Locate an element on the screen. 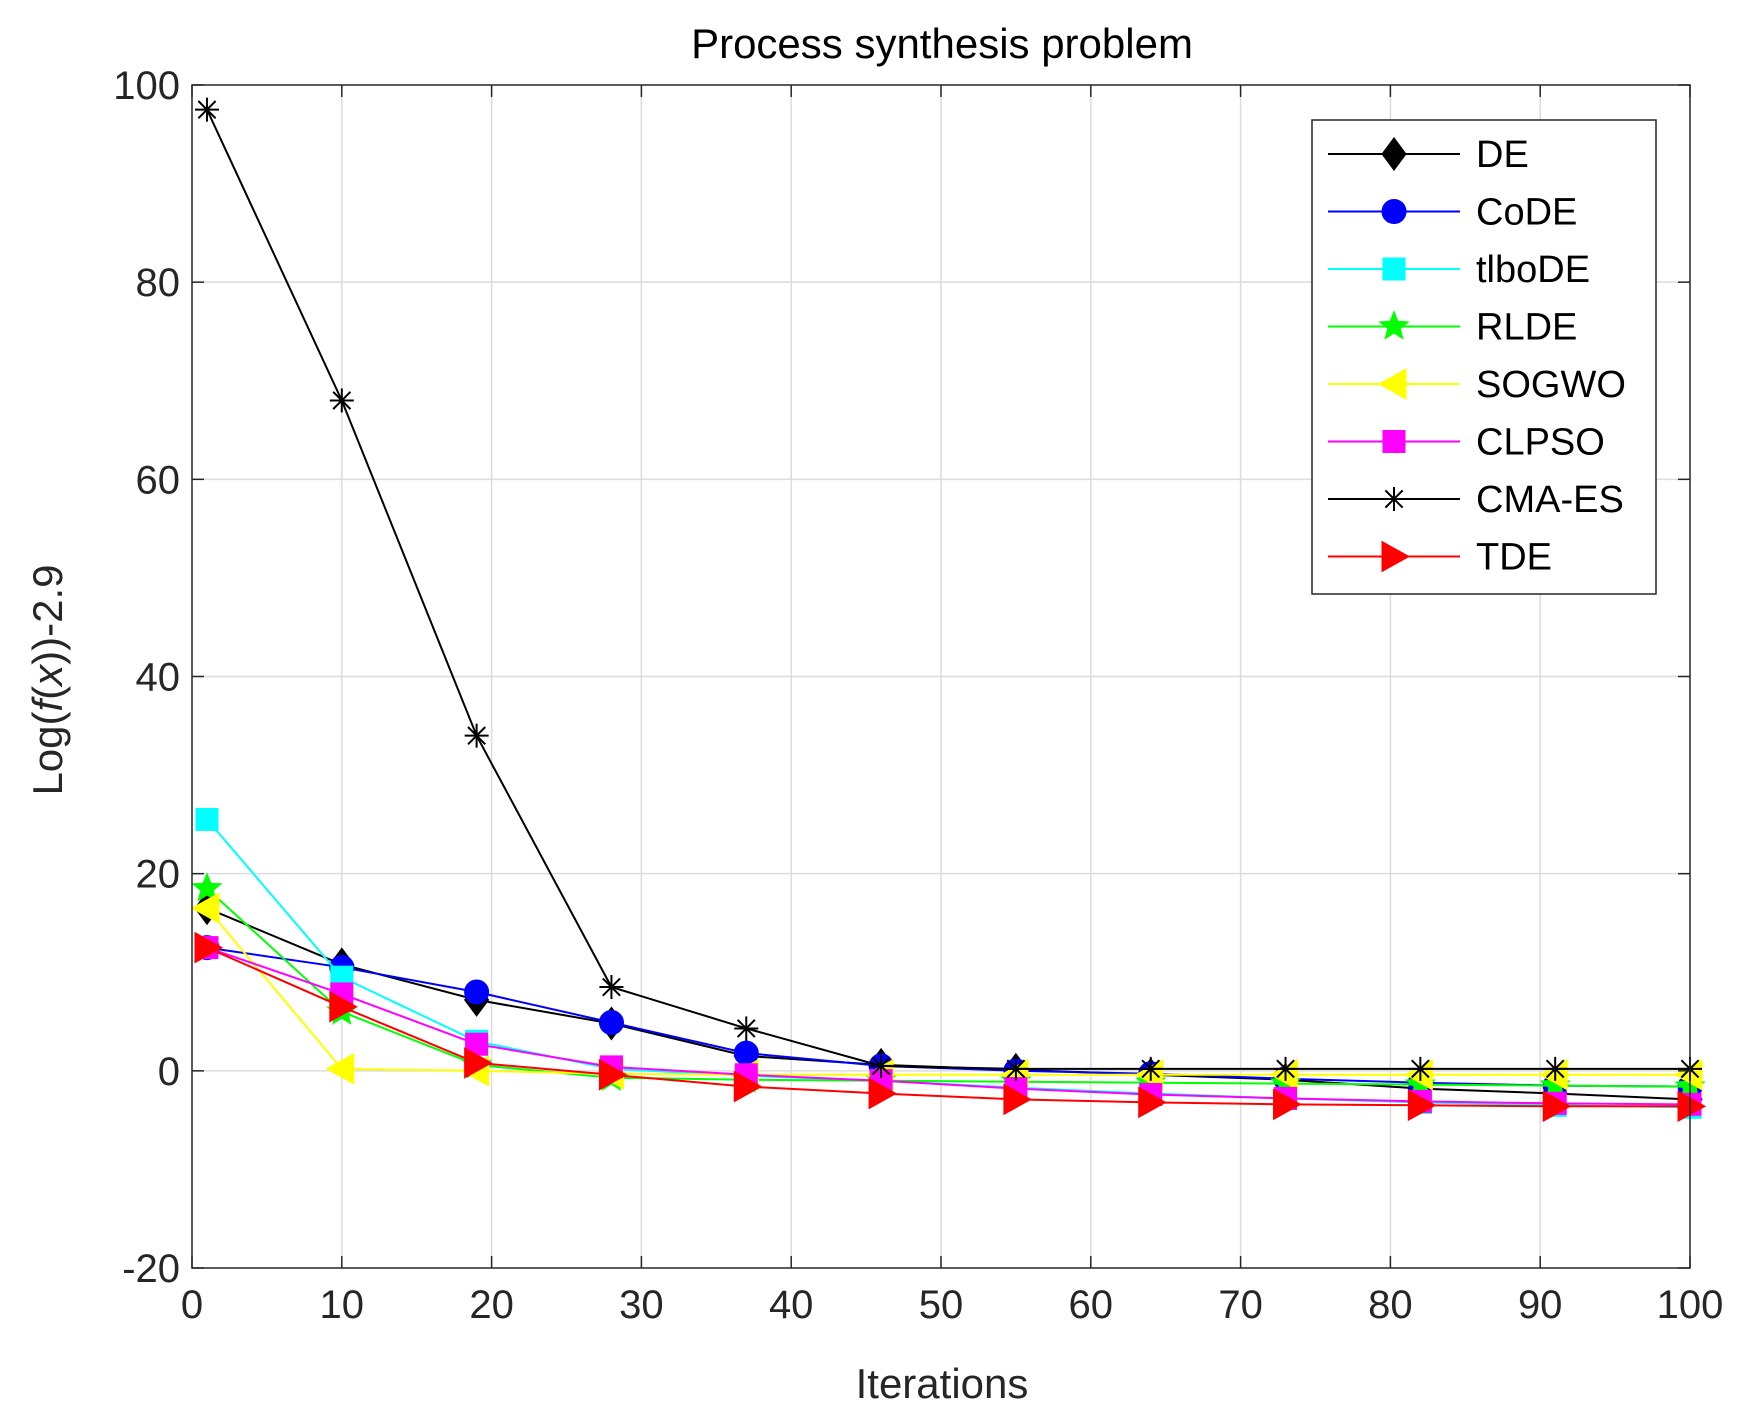 The image size is (1742, 1422). legend-marker-tde is located at coordinates (1396, 556).